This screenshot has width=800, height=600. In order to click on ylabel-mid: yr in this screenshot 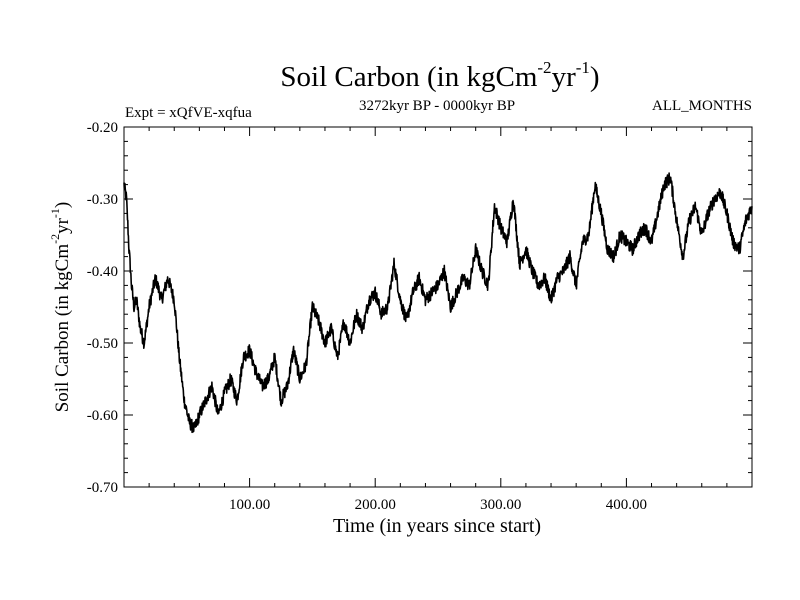, I will do `click(62, 225)`.